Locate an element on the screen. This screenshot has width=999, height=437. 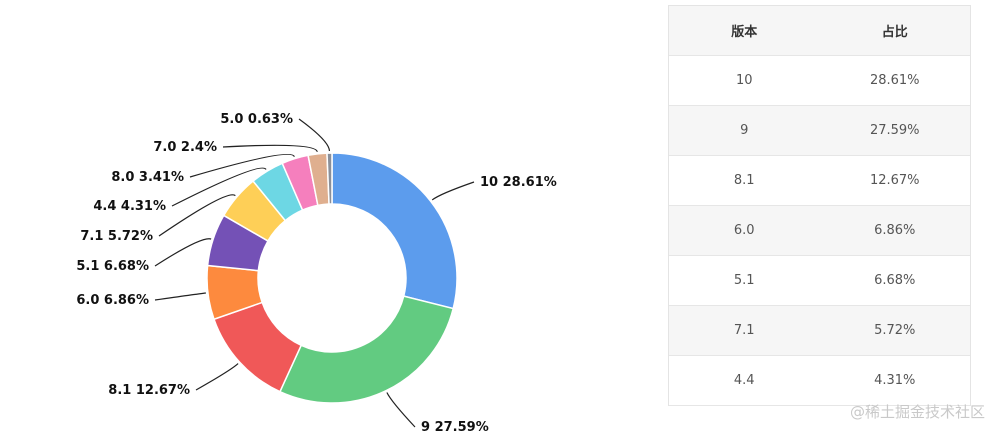
cell-share: 28.61% is located at coordinates (894, 80).